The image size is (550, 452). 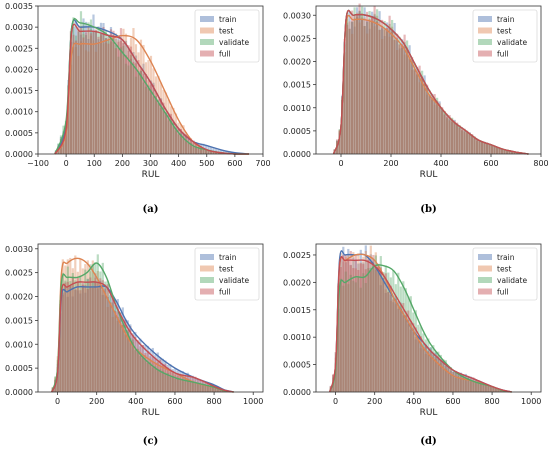 I want to click on panel-caption: (a), so click(x=151, y=209).